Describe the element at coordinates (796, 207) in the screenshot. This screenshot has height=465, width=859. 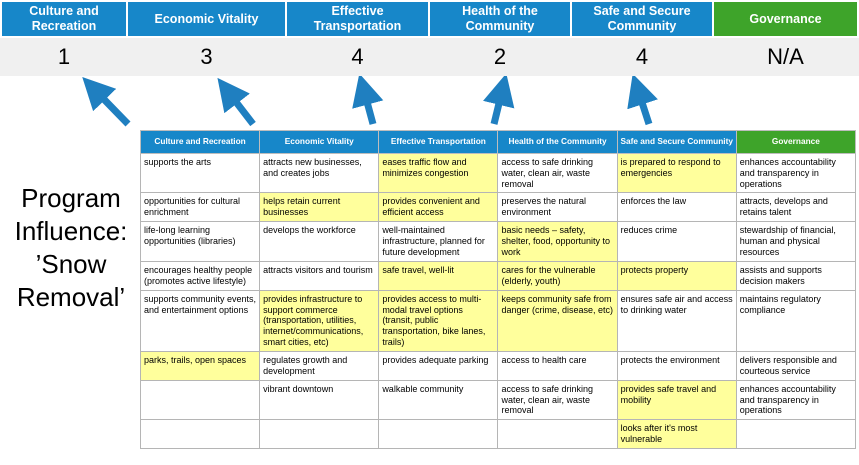
I see `table-cell: attracts, develops and retains talent` at that location.